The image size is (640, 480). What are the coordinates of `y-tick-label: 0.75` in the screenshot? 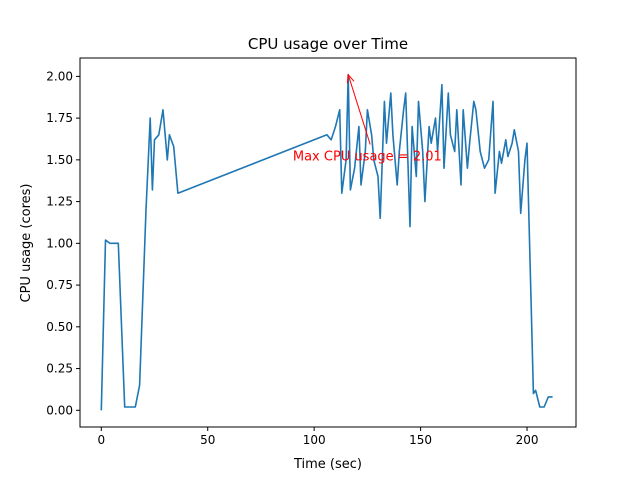 It's located at (59, 285).